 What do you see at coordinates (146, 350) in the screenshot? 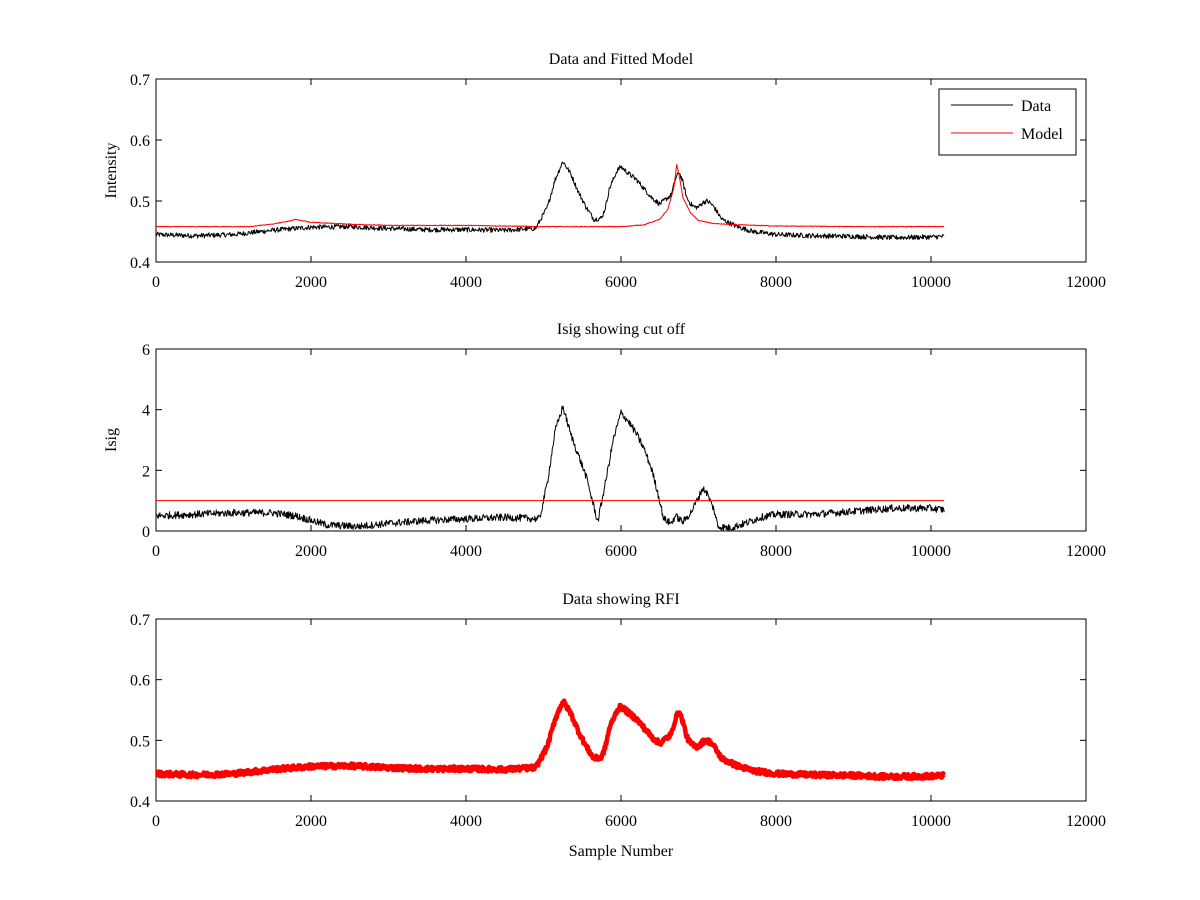
I see `y-tick-label: 6` at bounding box center [146, 350].